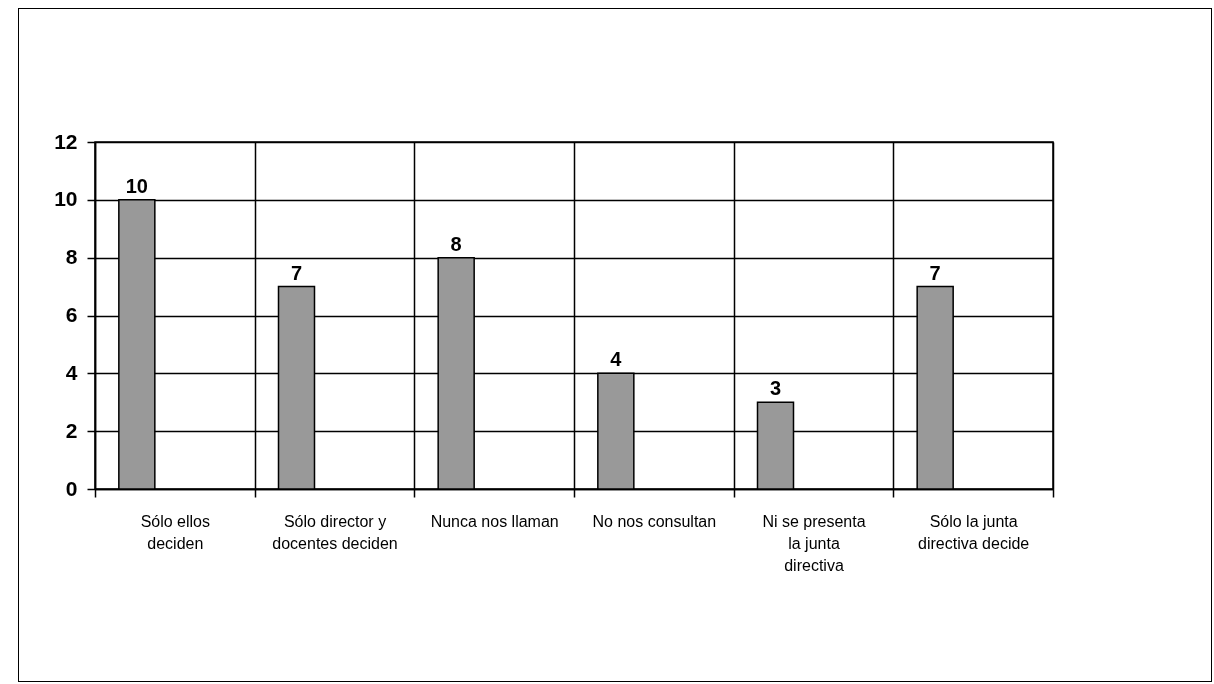 This screenshot has height=684, width=1214. What do you see at coordinates (71, 257) in the screenshot?
I see `y-tick-label: 8` at bounding box center [71, 257].